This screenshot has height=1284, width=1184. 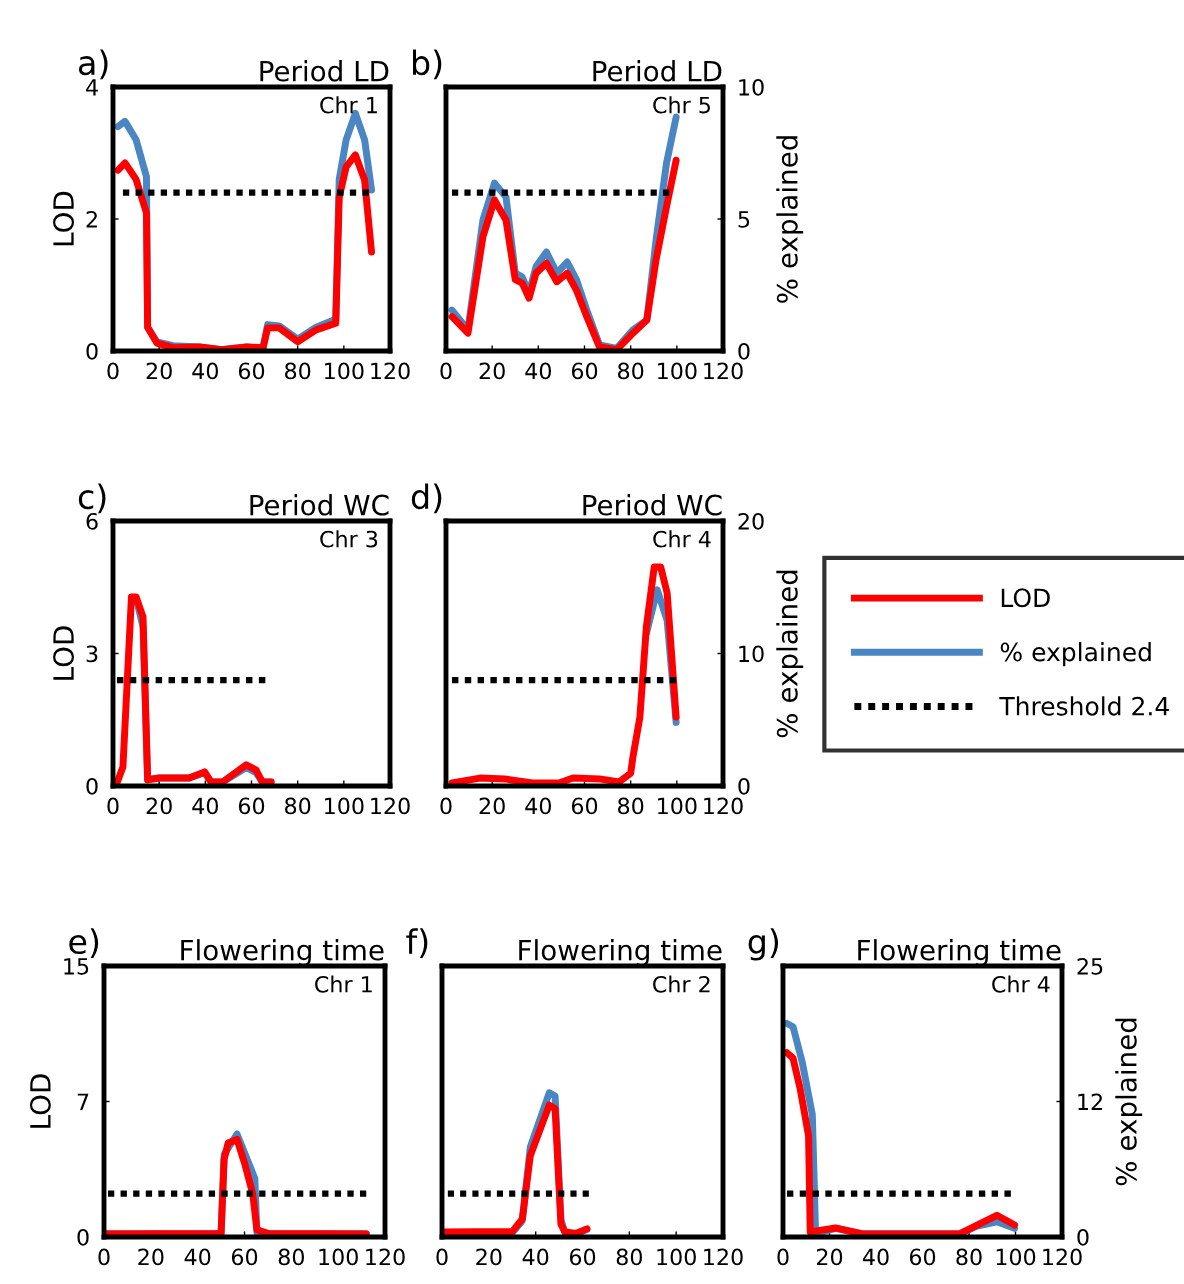 I want to click on y2-tick-label: 25, so click(x=1090, y=966).